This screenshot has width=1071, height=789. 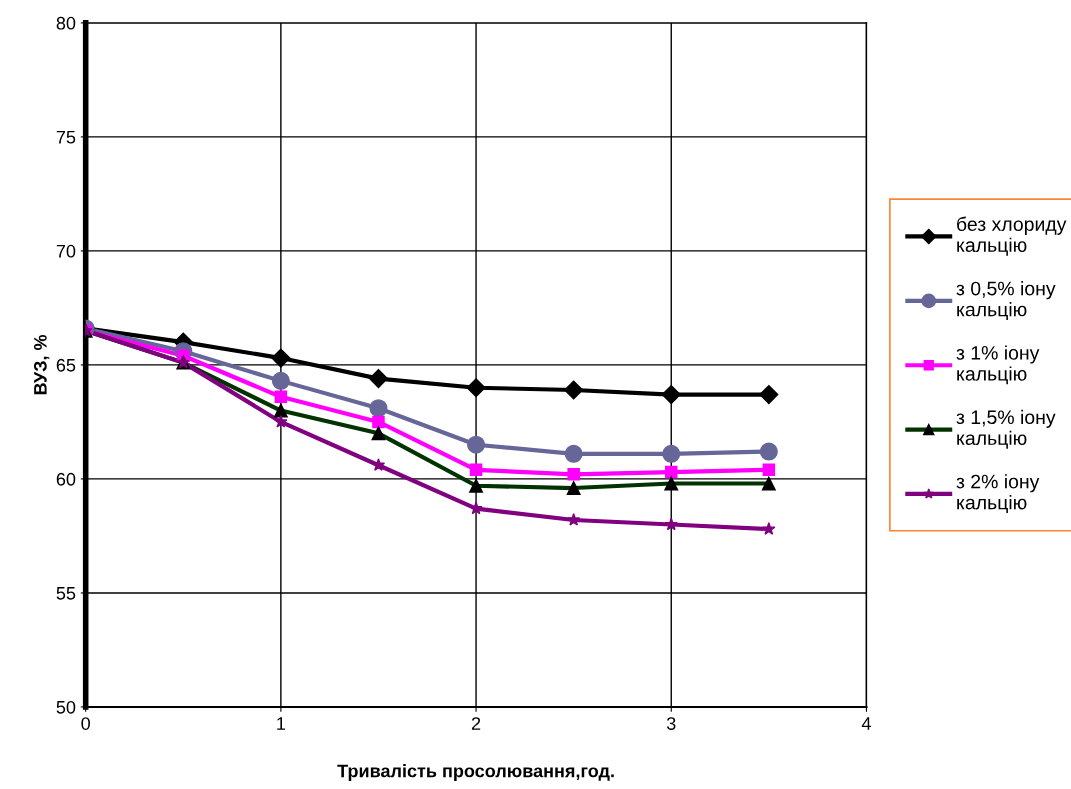 What do you see at coordinates (671, 723) in the screenshot?
I see `x-tick-label: 3` at bounding box center [671, 723].